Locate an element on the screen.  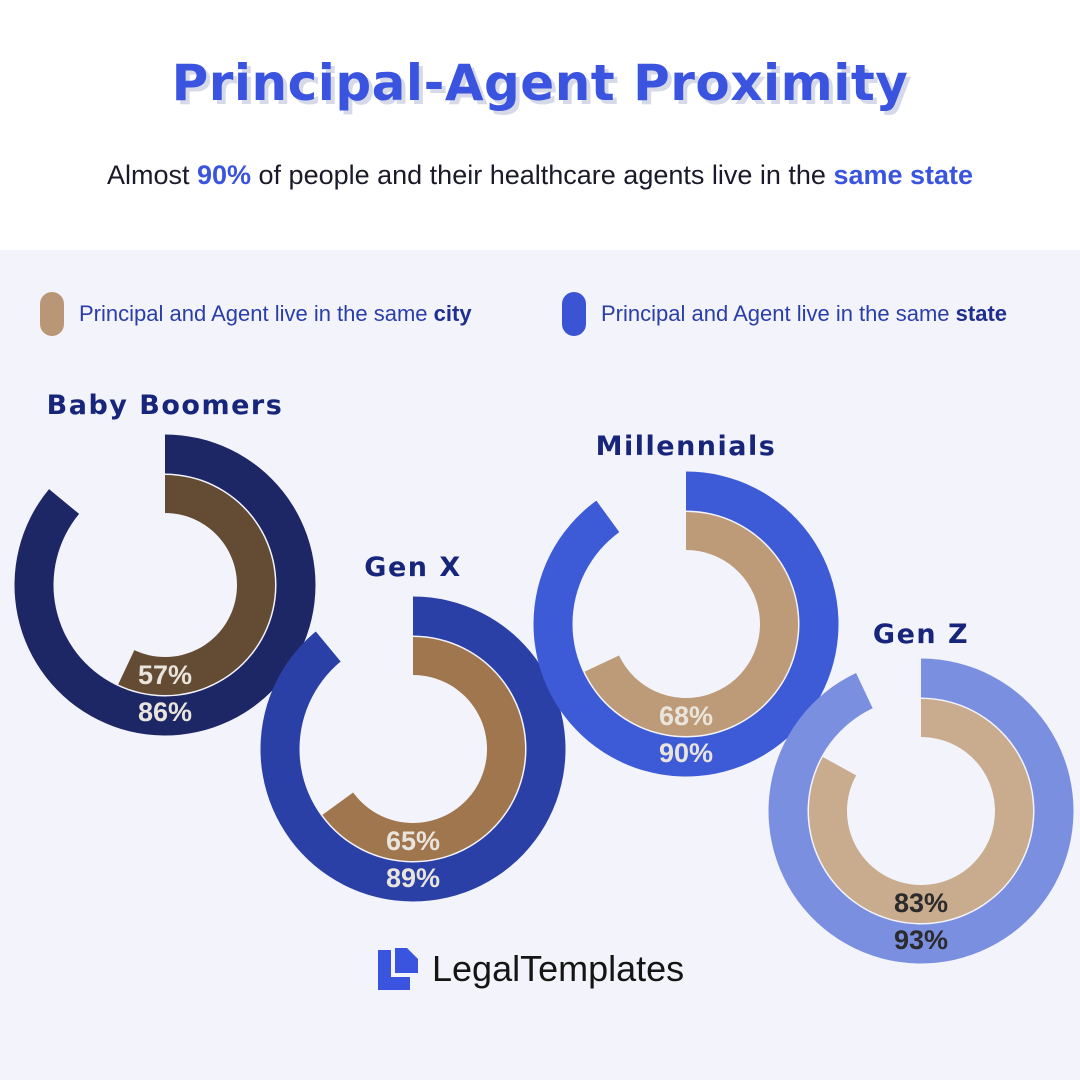
category-label-baby-boomers: Baby Boomers is located at coordinates (165, 405).